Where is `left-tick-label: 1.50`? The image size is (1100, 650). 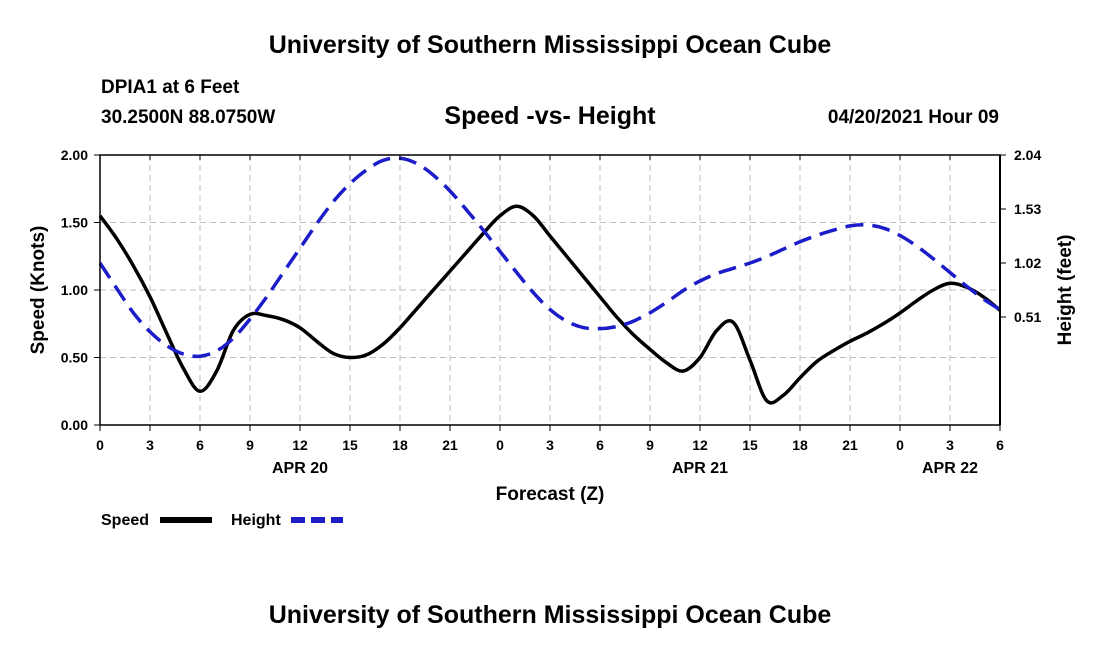 left-tick-label: 1.50 is located at coordinates (74, 223).